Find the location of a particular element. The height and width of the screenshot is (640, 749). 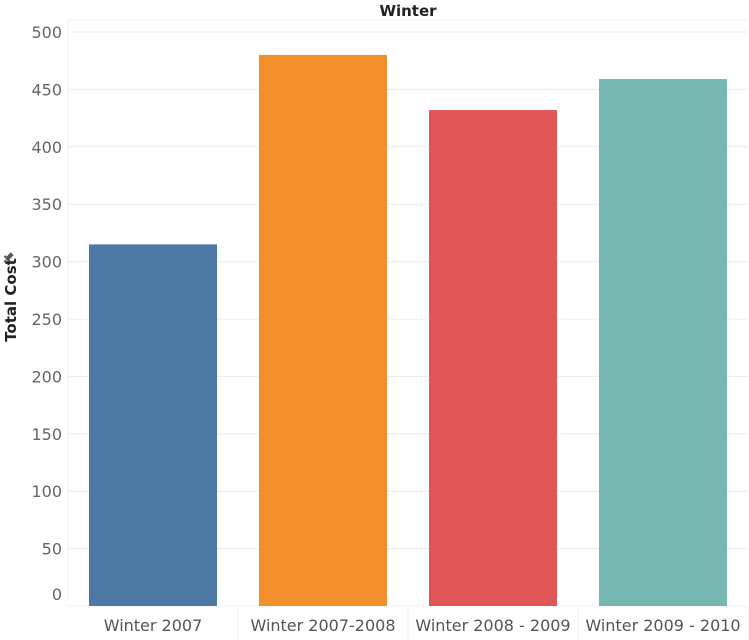

y-tick-label: 150 is located at coordinates (46, 434).